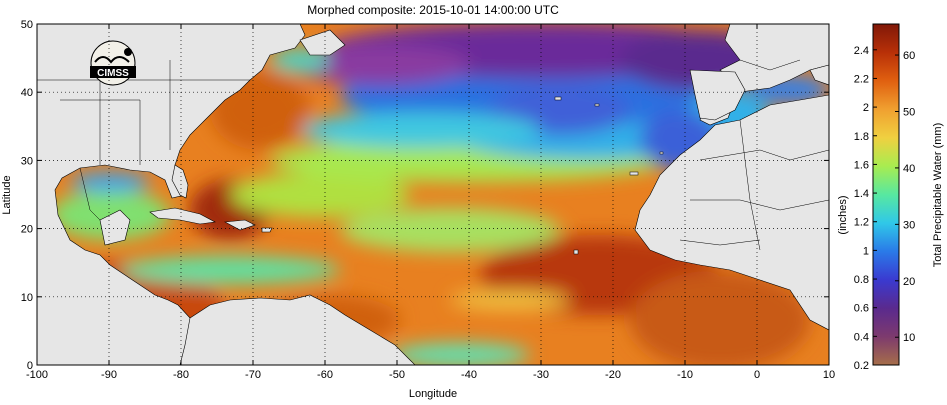  What do you see at coordinates (909, 56) in the screenshot?
I see `cb-mm-label: 60` at bounding box center [909, 56].